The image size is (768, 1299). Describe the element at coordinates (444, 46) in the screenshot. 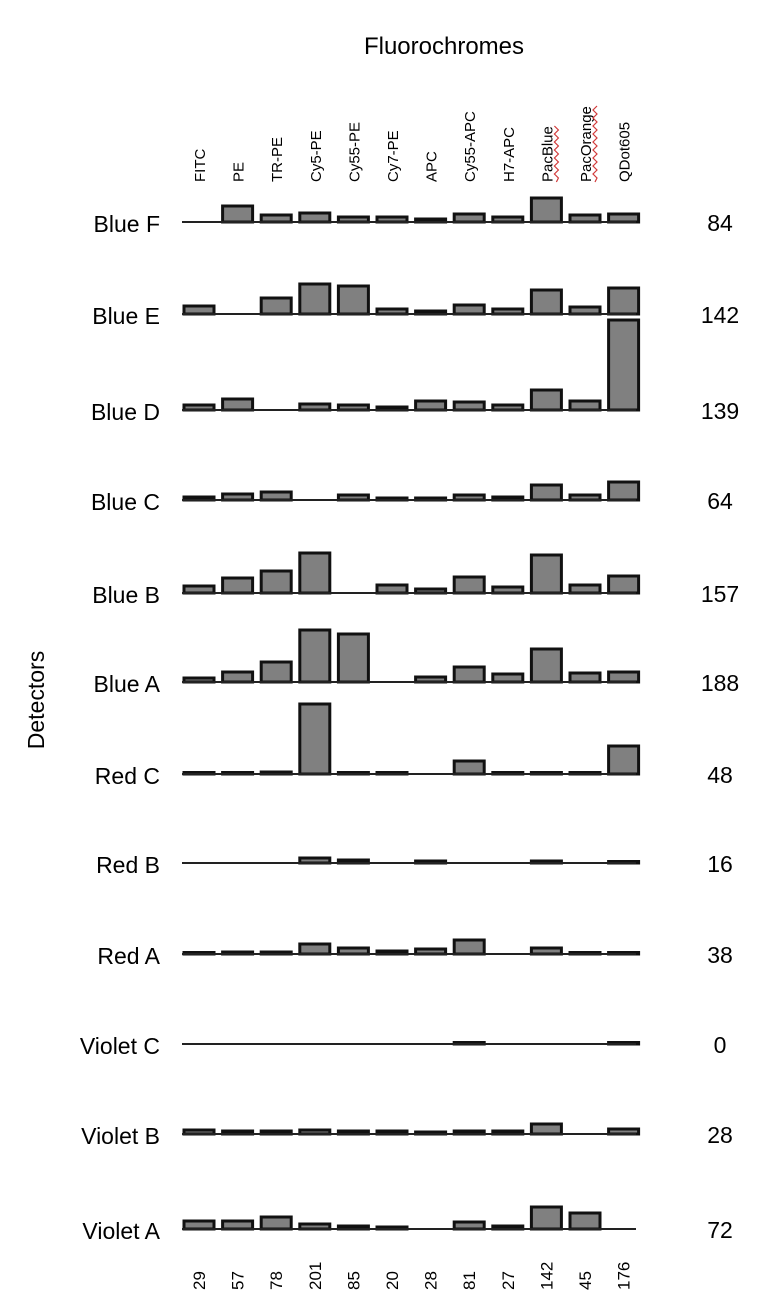

I see `chart-title: Fluorochromes` at that location.